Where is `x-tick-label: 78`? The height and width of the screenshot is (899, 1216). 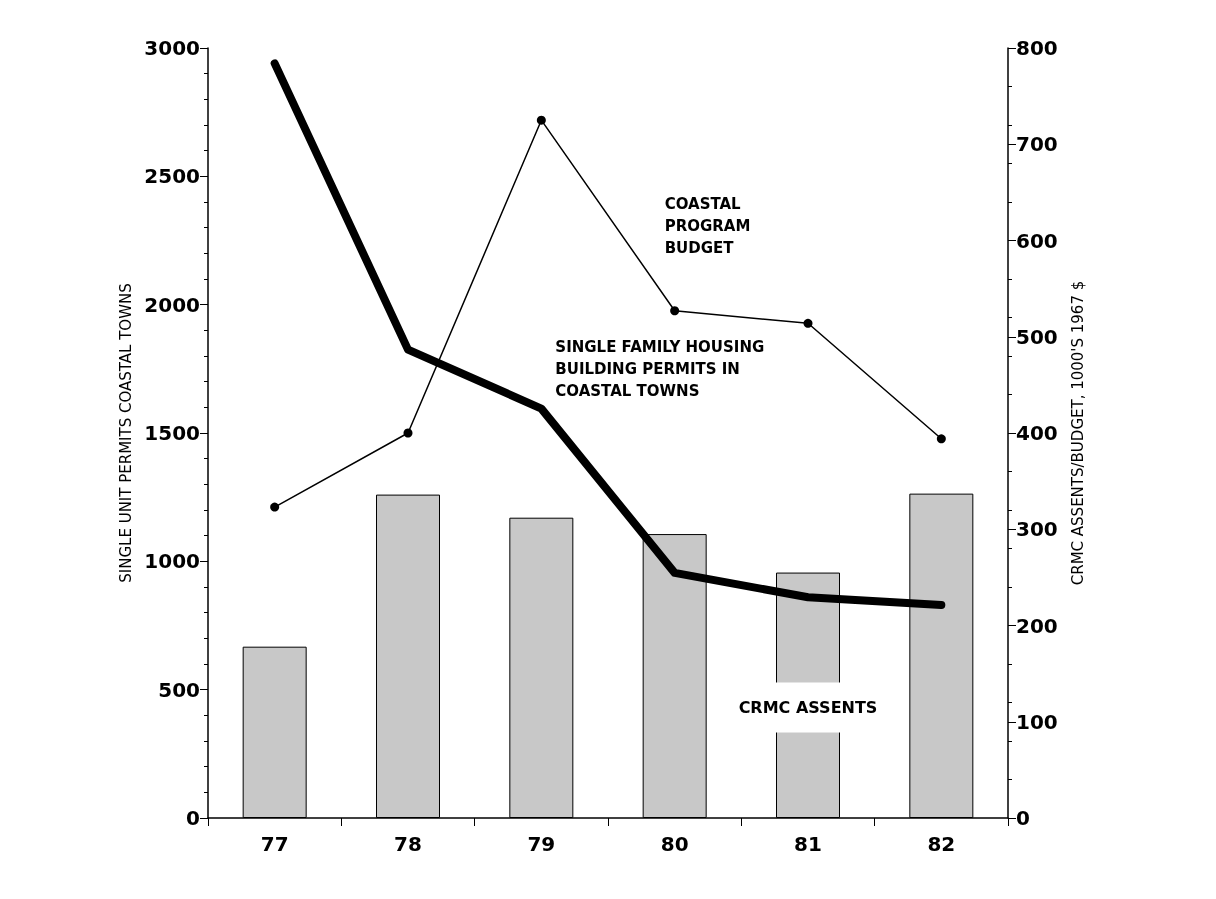 x-tick-label: 78 is located at coordinates (408, 844).